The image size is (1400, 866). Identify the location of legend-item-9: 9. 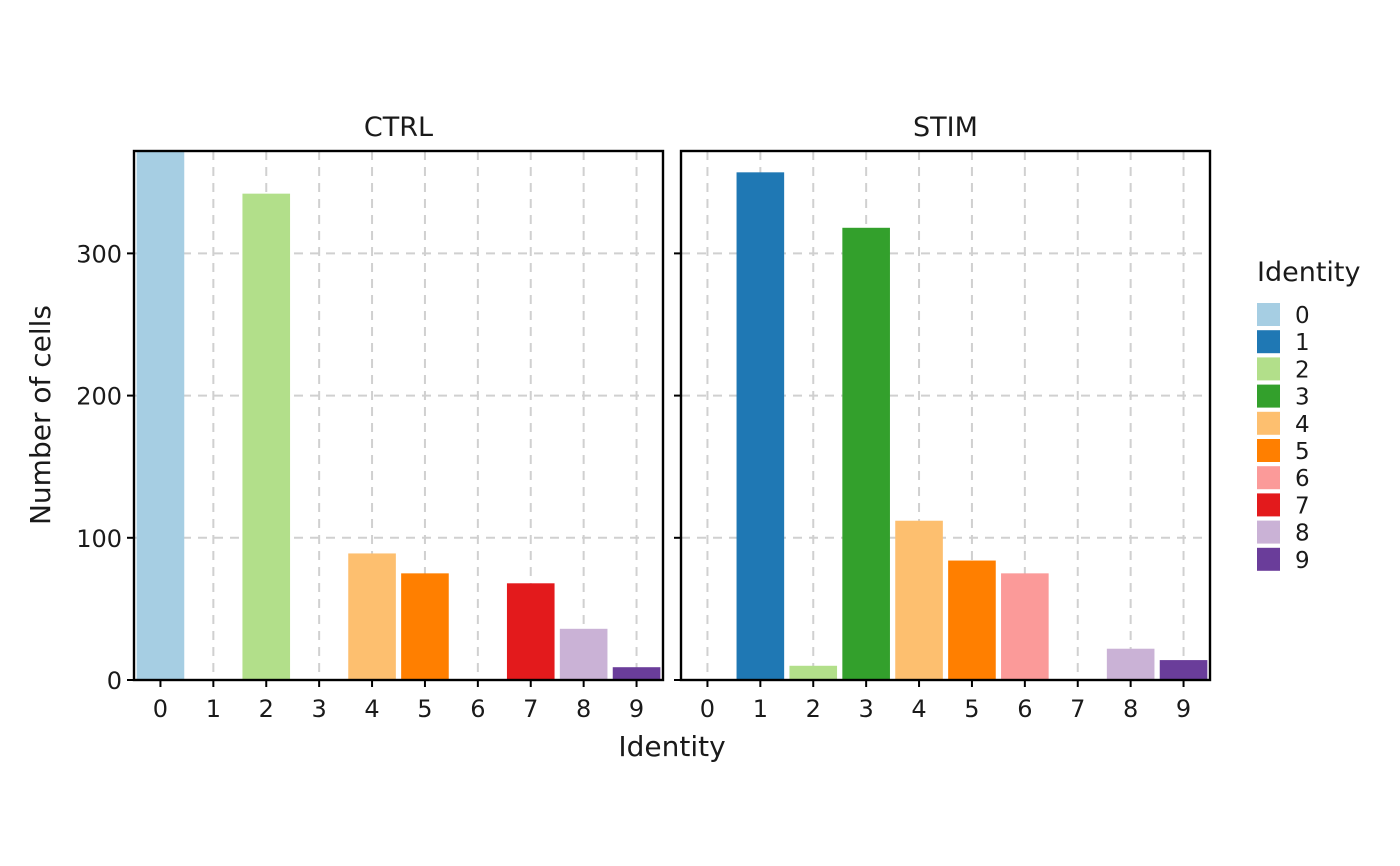
(1283, 560).